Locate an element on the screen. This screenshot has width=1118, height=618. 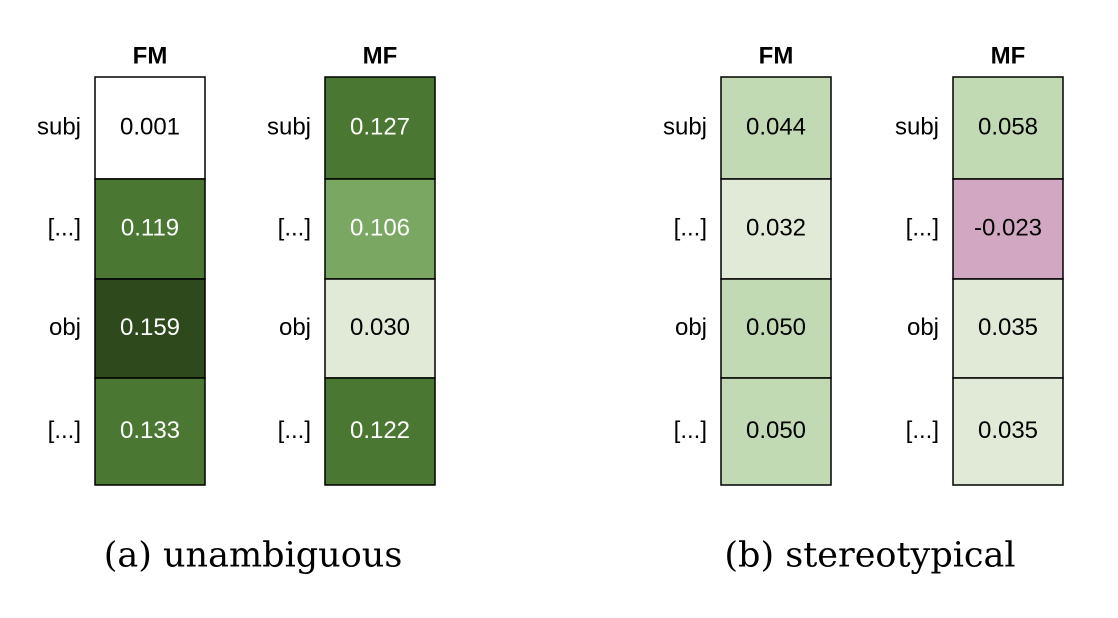
cell-value-label: 0.044 is located at coordinates (776, 126).